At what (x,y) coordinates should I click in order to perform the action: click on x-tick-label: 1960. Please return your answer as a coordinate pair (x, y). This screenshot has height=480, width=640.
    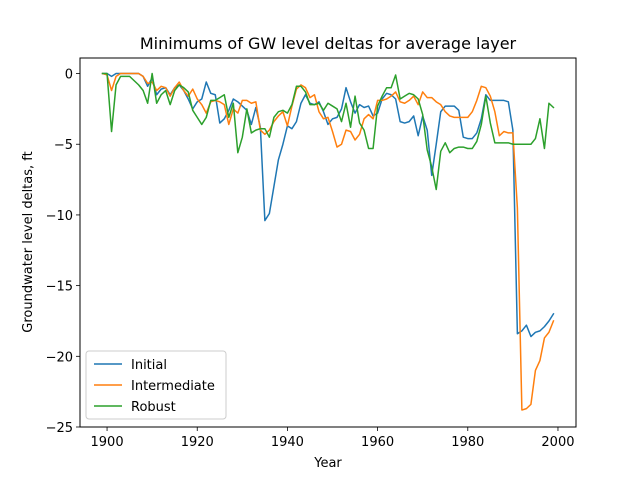
    Looking at the image, I should click on (377, 442).